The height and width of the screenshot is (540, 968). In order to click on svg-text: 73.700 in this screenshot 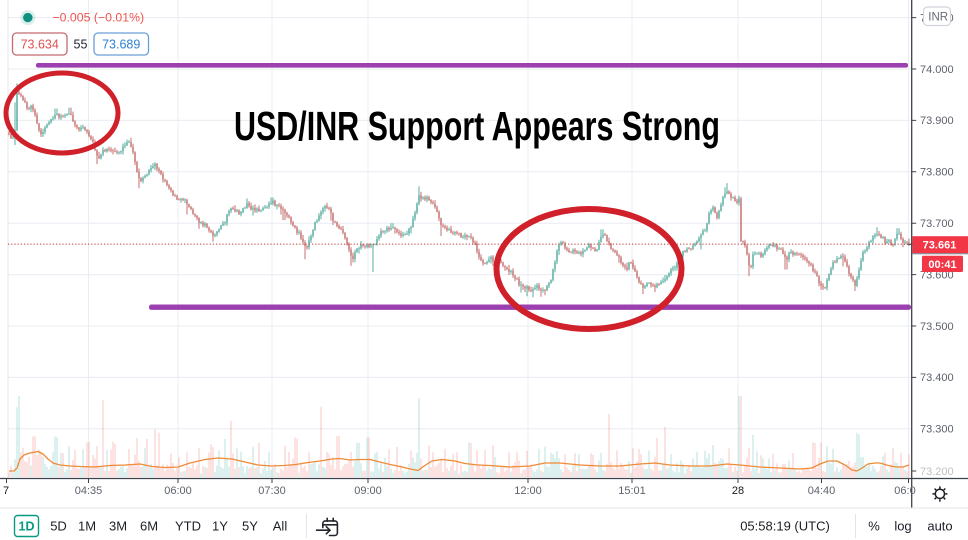, I will do `click(937, 224)`.